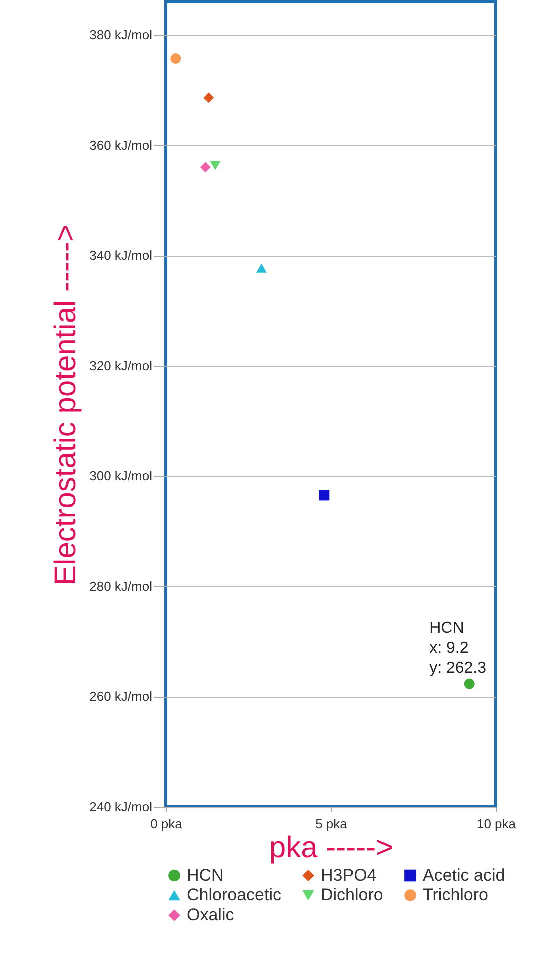 This screenshot has height=957, width=560. What do you see at coordinates (464, 875) in the screenshot?
I see `legend-label: Acetic acid` at bounding box center [464, 875].